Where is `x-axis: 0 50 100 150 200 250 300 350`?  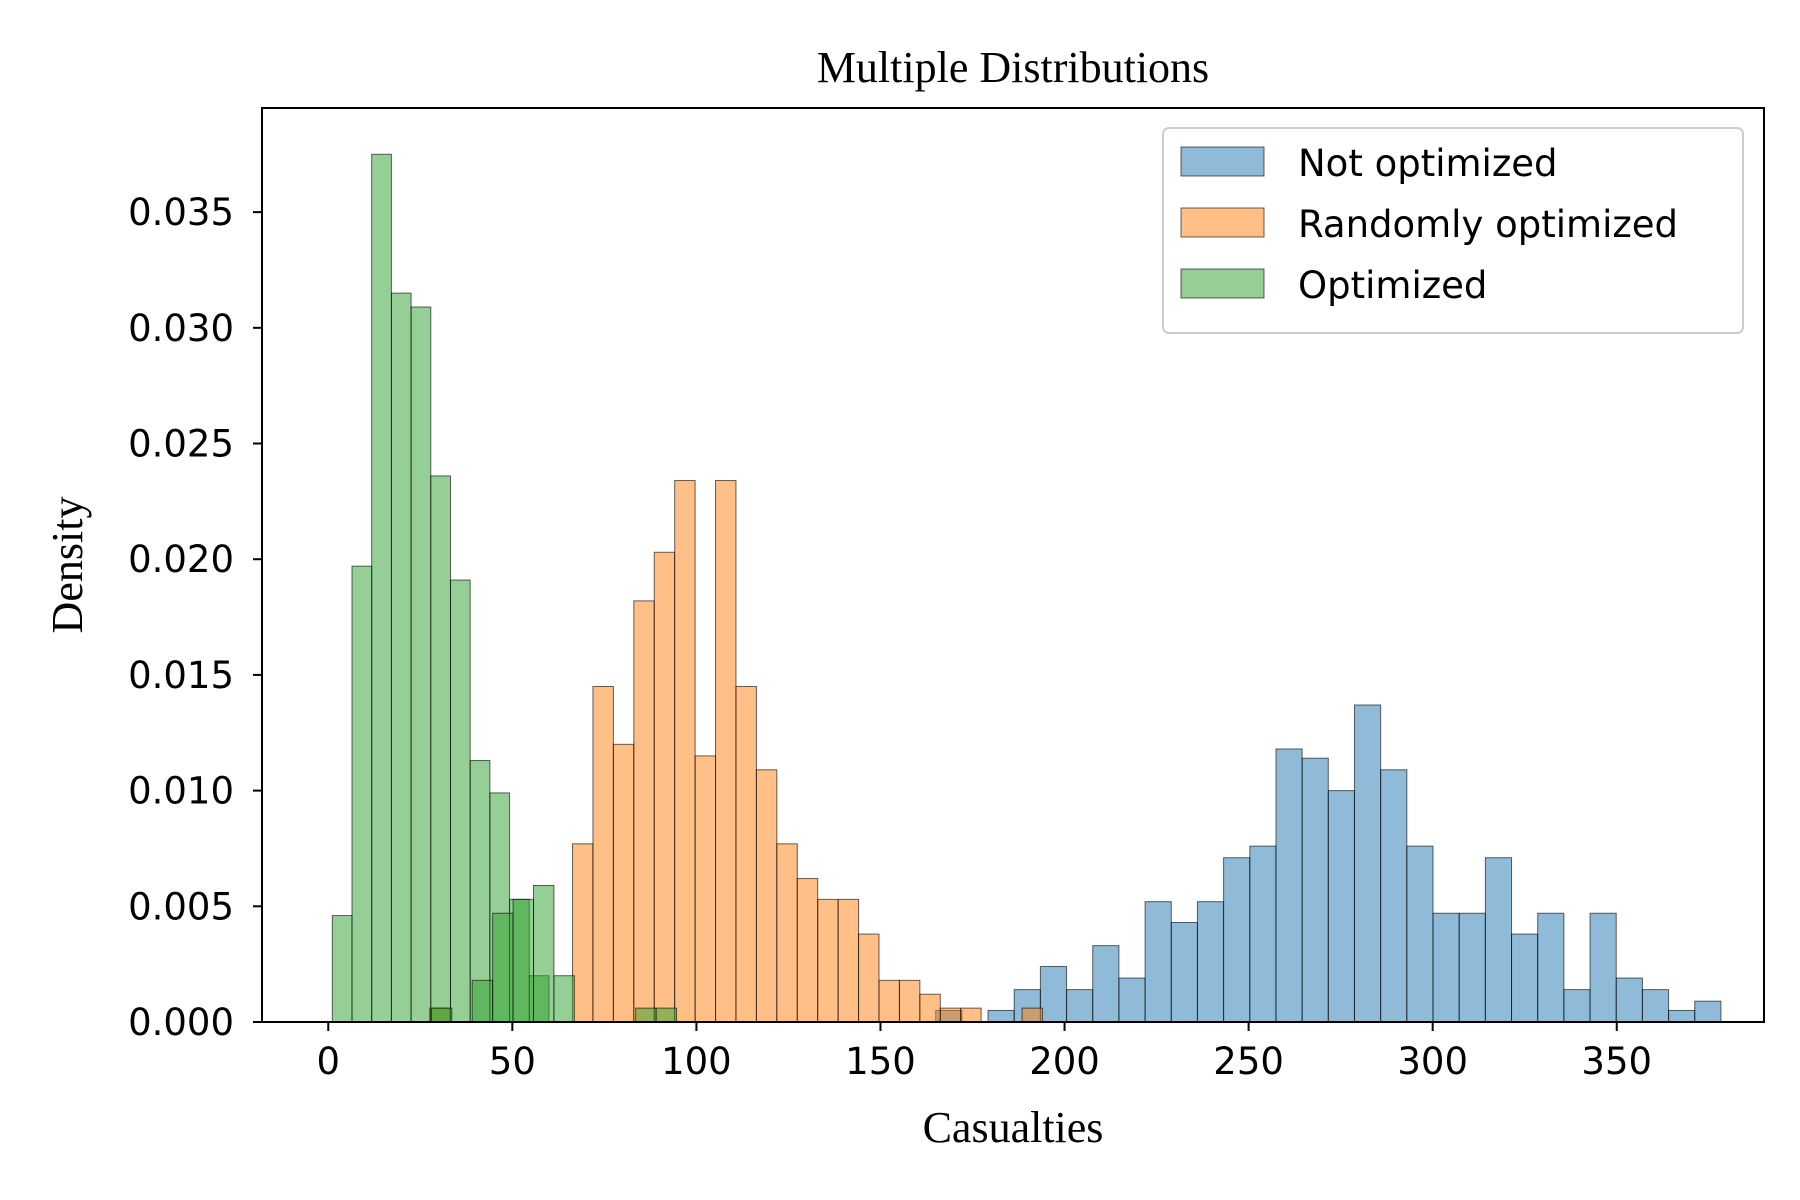
x-axis: 0 50 100 150 200 250 300 350 is located at coordinates (984, 1052).